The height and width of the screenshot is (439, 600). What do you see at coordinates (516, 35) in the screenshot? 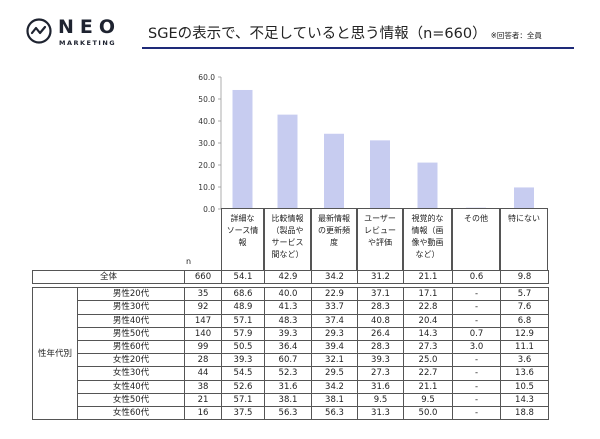
I see `title-note: ※回答者：全員` at bounding box center [516, 35].